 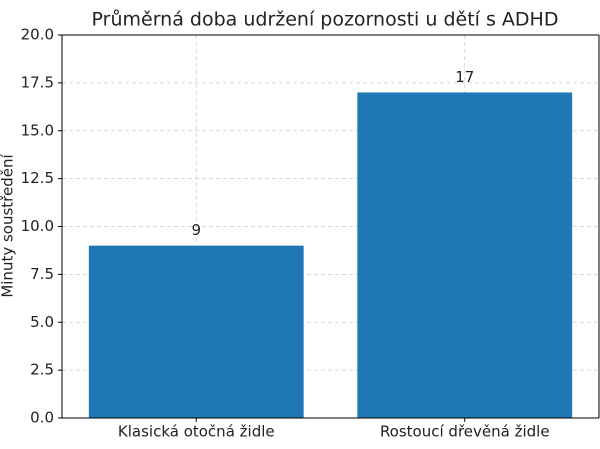 I want to click on value-label: 17, so click(x=464, y=77).